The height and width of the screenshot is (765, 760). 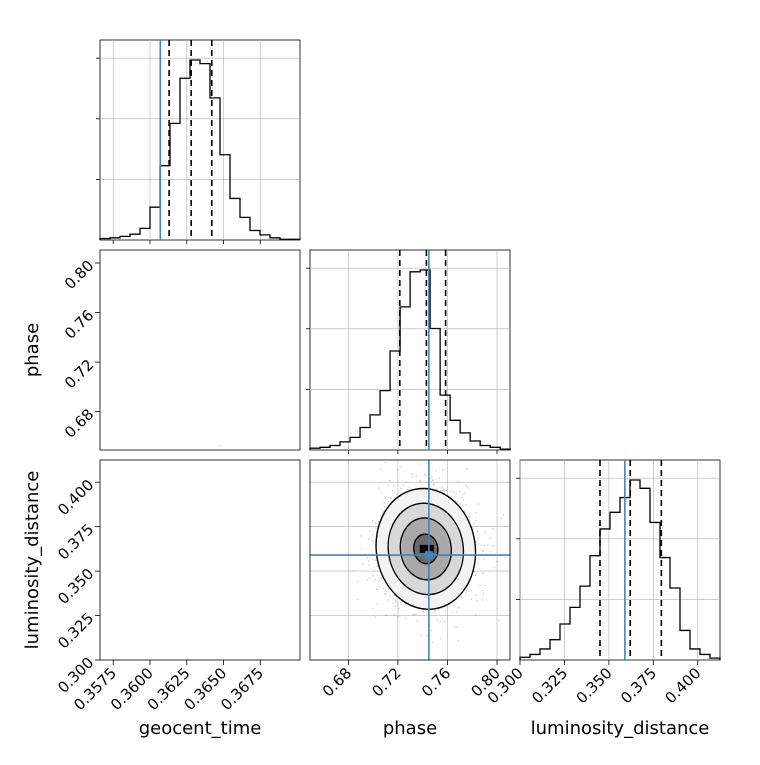 I want to click on x-tick-label: 0.375, so click(x=638, y=685).